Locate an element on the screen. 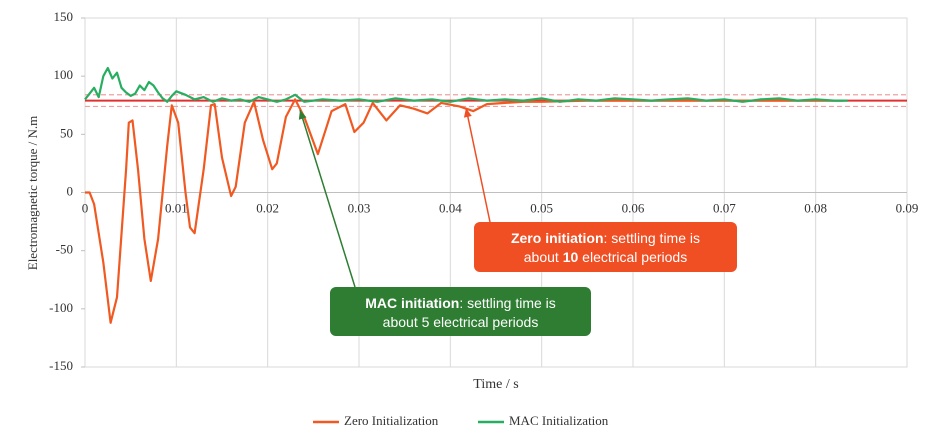  x-tick-label: 0.06 is located at coordinates (633, 207).